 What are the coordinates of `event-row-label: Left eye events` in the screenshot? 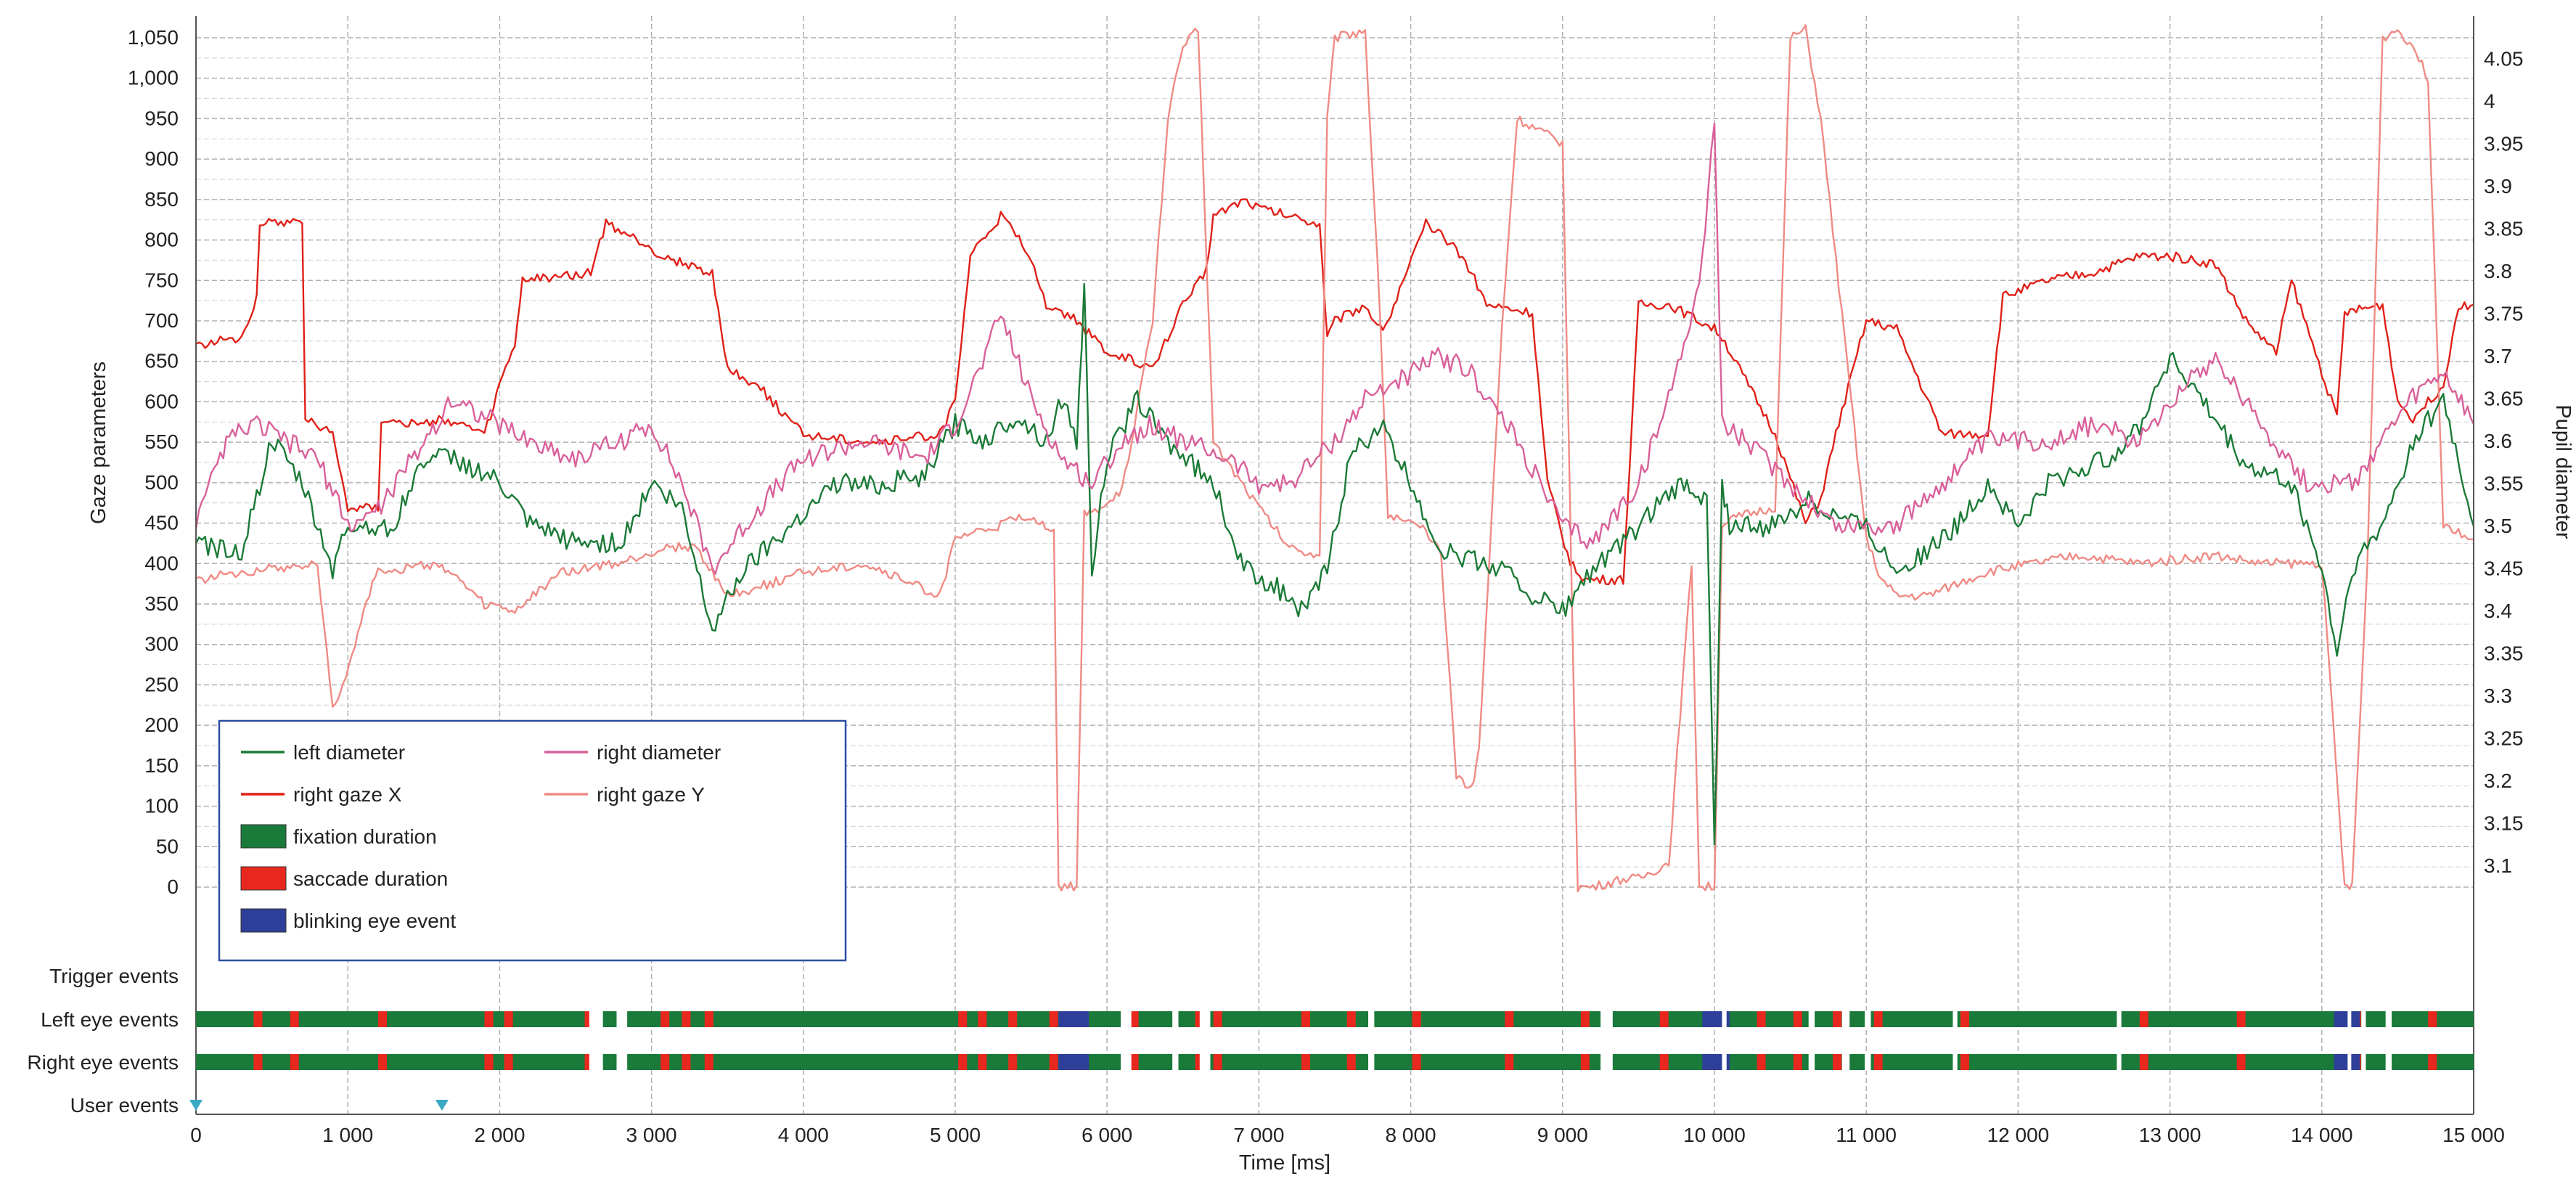 It's located at (110, 1019).